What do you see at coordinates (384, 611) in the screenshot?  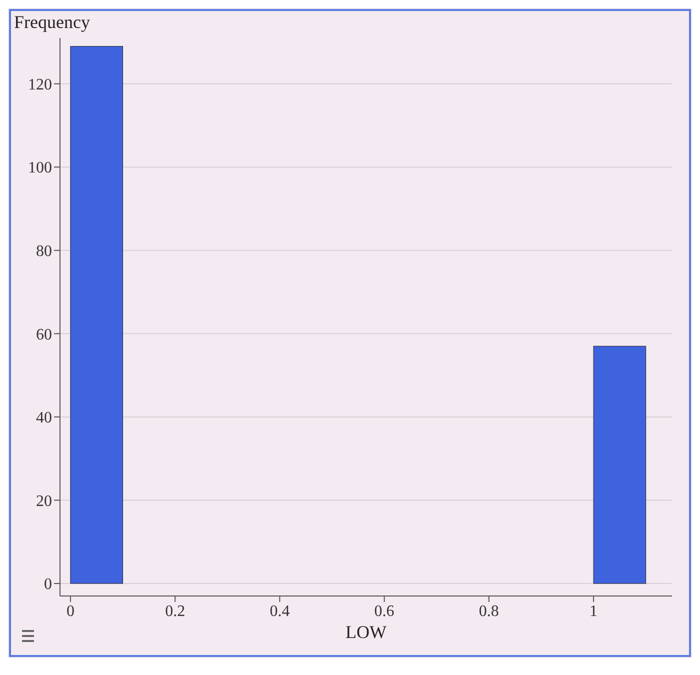 I see `x-tick-label: 0.6` at bounding box center [384, 611].